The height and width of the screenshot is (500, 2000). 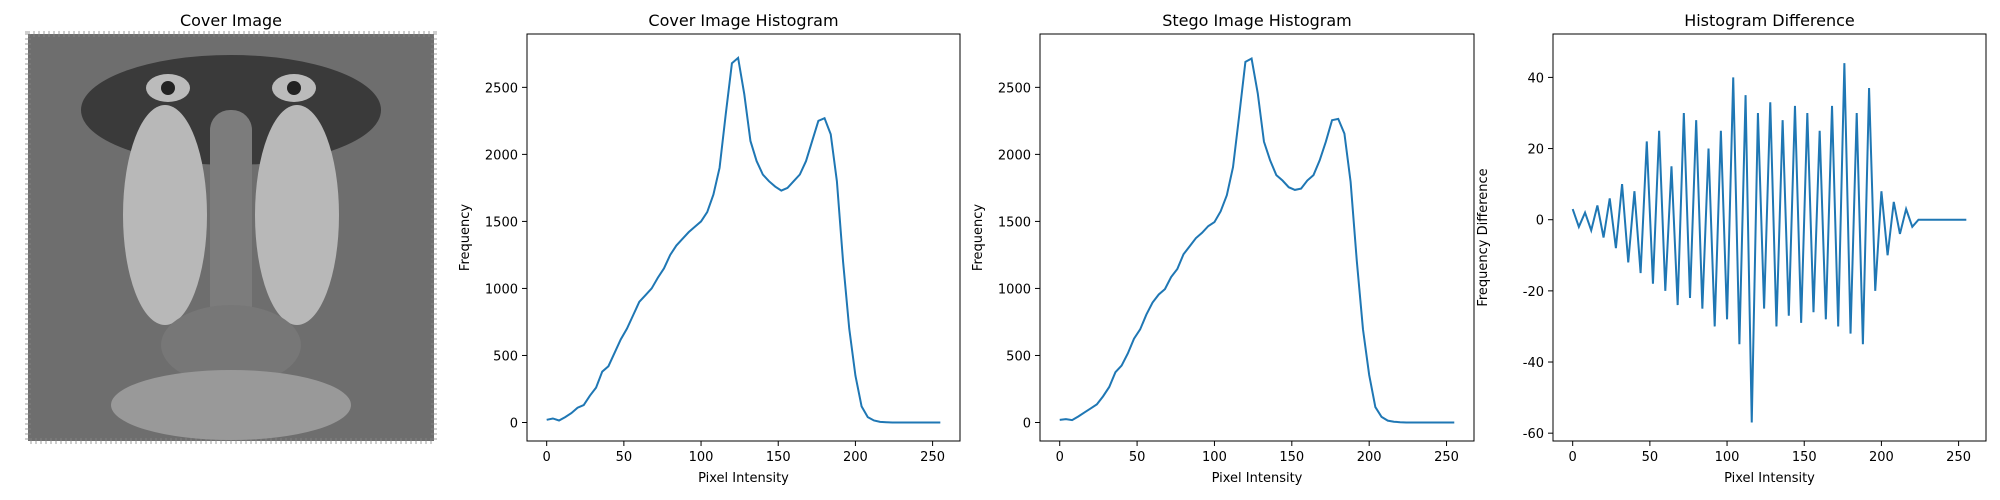 What do you see at coordinates (1257, 20) in the screenshot?
I see `chart-title: Stego Image Histogram` at bounding box center [1257, 20].